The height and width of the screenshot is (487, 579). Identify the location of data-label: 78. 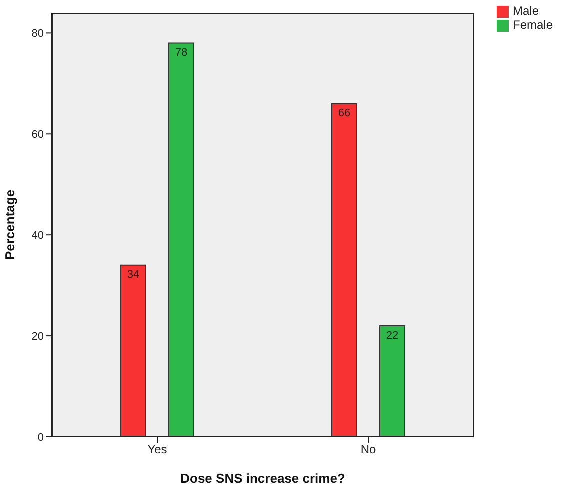
(181, 53).